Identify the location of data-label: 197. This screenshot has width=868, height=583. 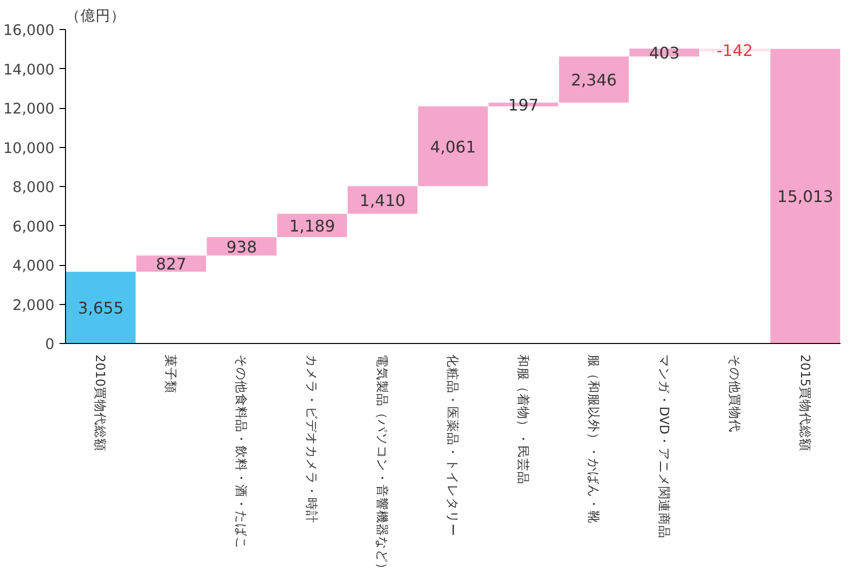
(523, 104).